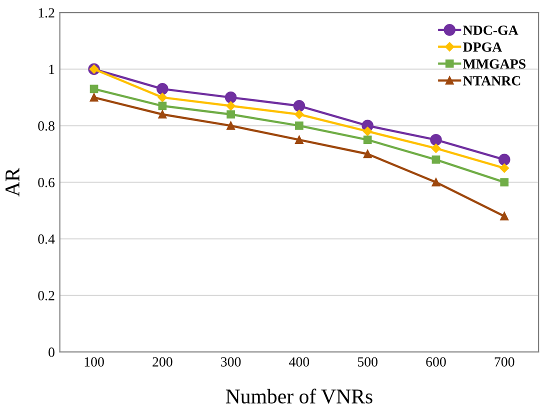  I want to click on y-tick-label: 0.6, so click(46, 183).